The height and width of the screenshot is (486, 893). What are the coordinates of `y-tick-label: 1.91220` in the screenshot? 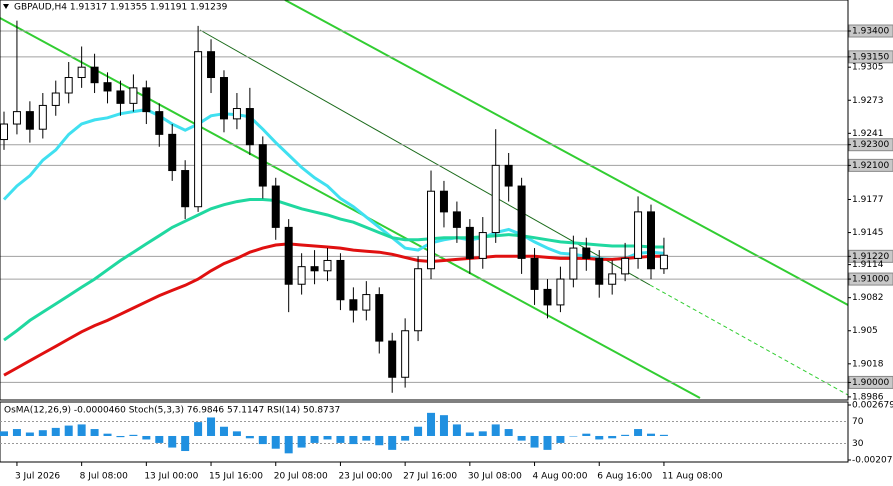 It's located at (870, 257).